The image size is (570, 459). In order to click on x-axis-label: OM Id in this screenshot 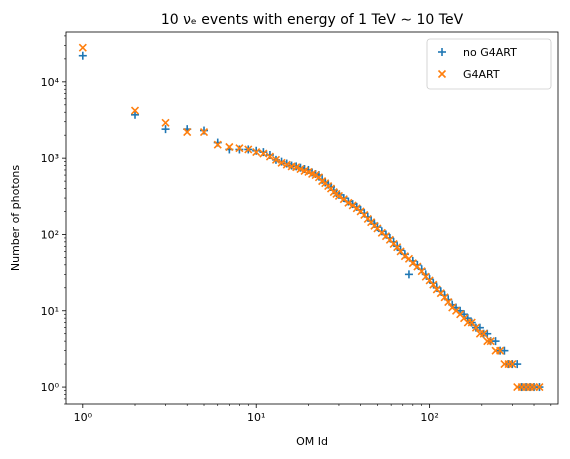, I will do `click(312, 441)`.